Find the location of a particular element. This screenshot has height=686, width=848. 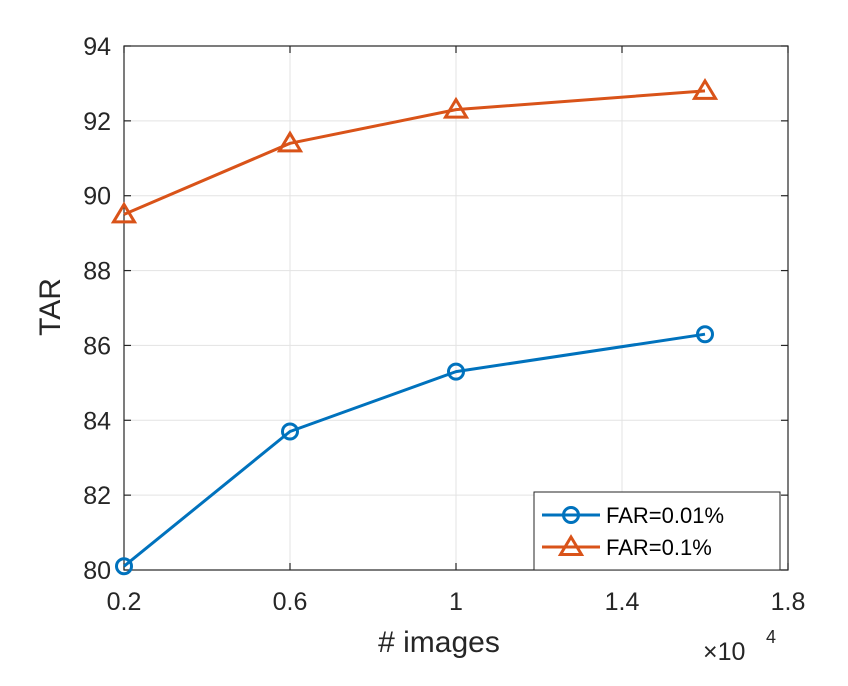

y-tick-label: 84 is located at coordinates (97, 421).